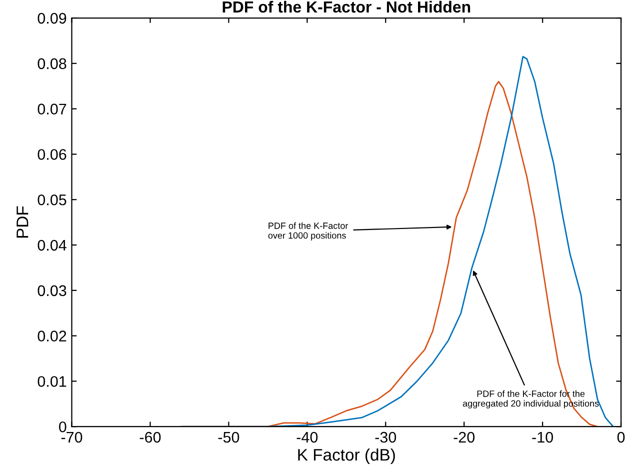 The image size is (635, 474). What do you see at coordinates (52, 336) in the screenshot?
I see `y-tick-label: 0.02` at bounding box center [52, 336].